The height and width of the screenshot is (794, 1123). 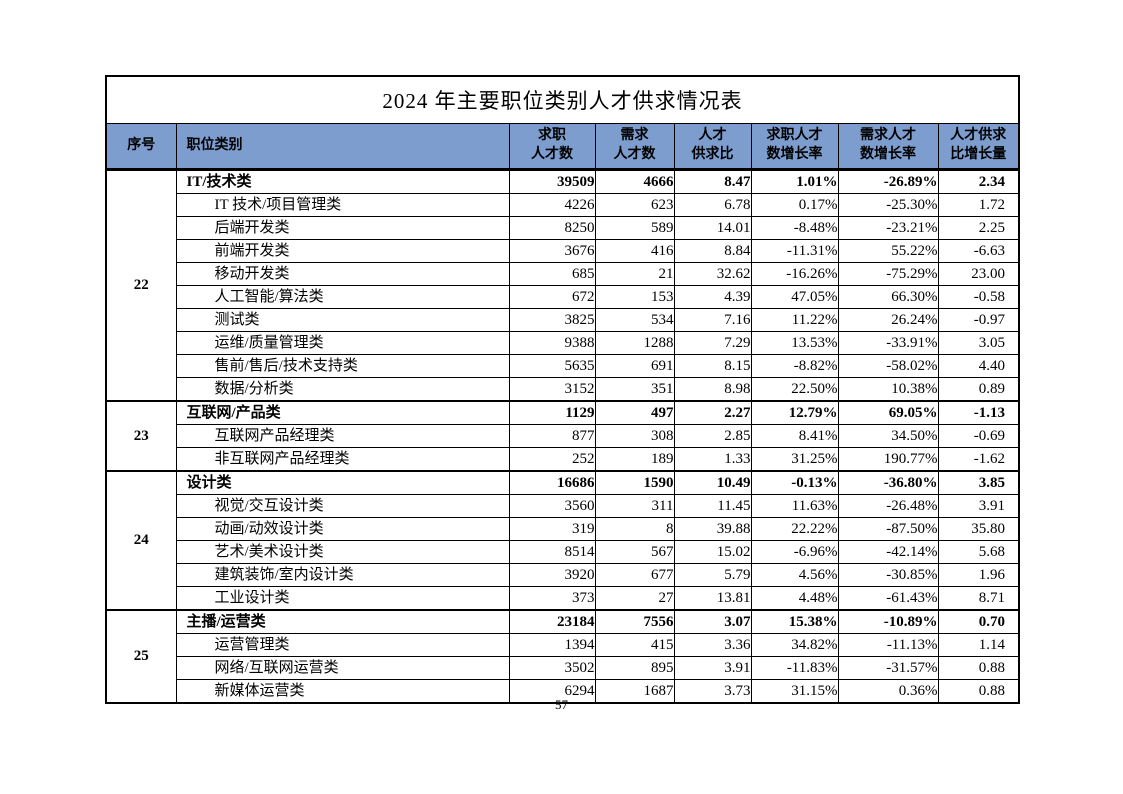 I want to click on table-row: 非互联网产品经理类 252 189 1.33 31.25% 190.77% -1.62, so click(x=563, y=459).